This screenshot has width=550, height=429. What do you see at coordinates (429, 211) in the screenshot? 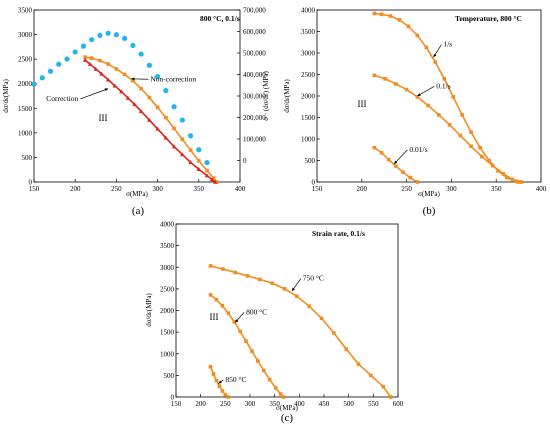
I see `panel-label: (b)` at bounding box center [429, 211].